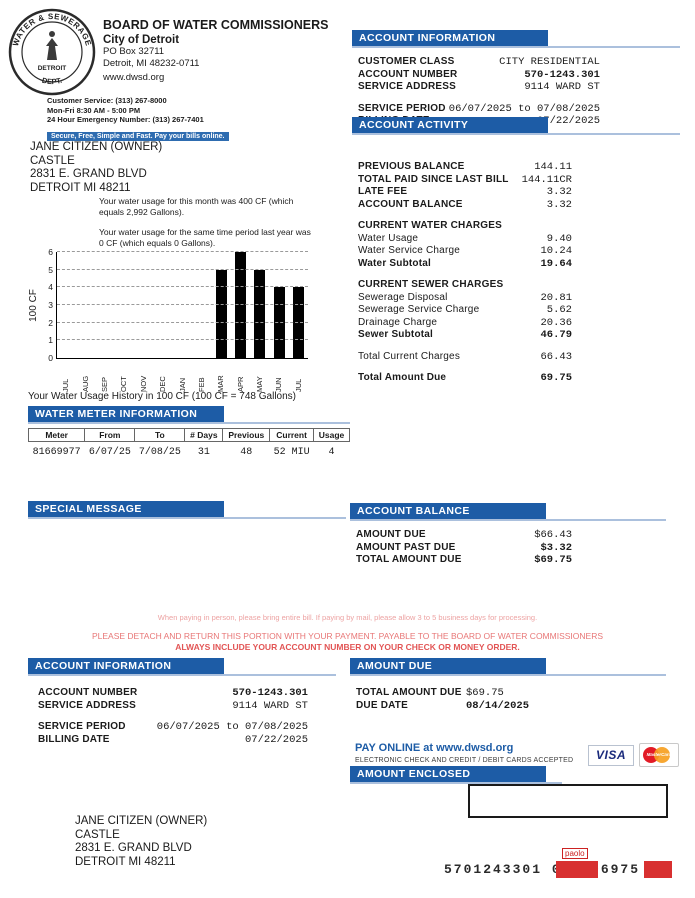 The height and width of the screenshot is (898, 695). Describe the element at coordinates (562, 87) in the screenshot. I see `field-value: 9114 WARD ST` at that location.